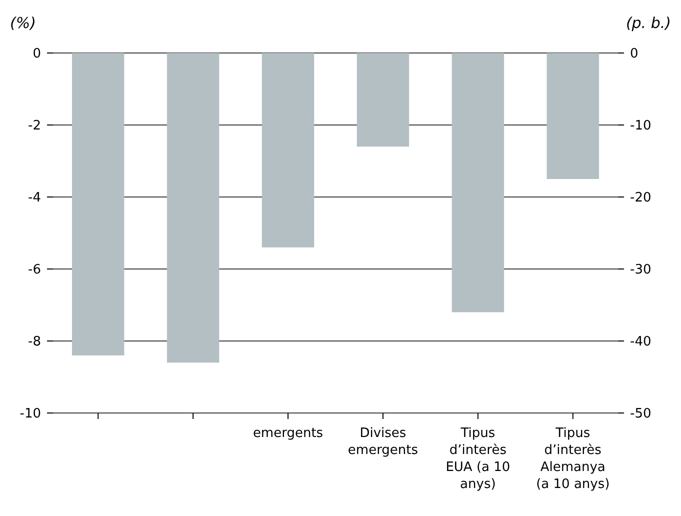 This screenshot has height=516, width=681. What do you see at coordinates (573, 459) in the screenshot?
I see `x-tick-label: Tipus d’interès Alemanya (a 10 anys)` at bounding box center [573, 459].